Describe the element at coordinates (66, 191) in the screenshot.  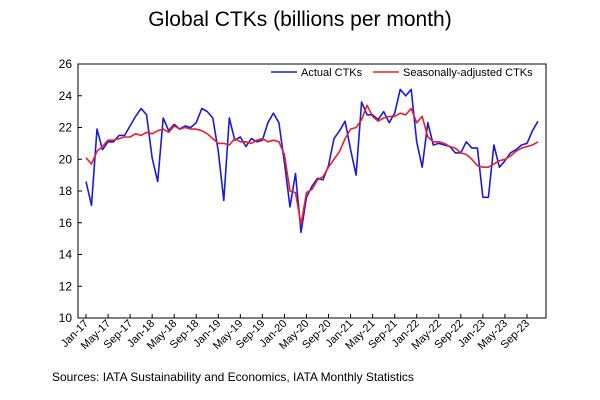
I see `y-tick-label: 18` at that location.